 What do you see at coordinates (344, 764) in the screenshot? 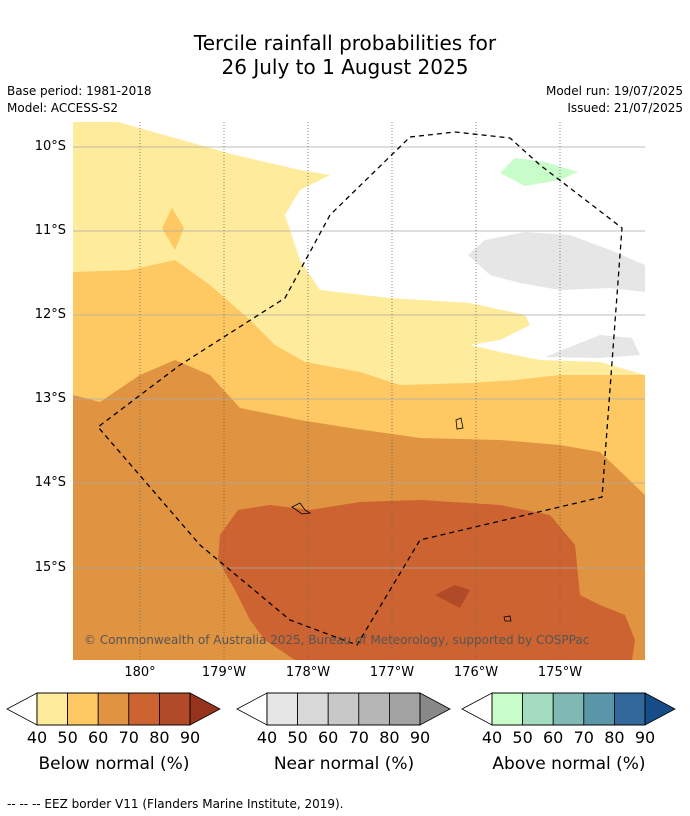
I see `colorbar-near-label: Near normal (%)` at bounding box center [344, 764].